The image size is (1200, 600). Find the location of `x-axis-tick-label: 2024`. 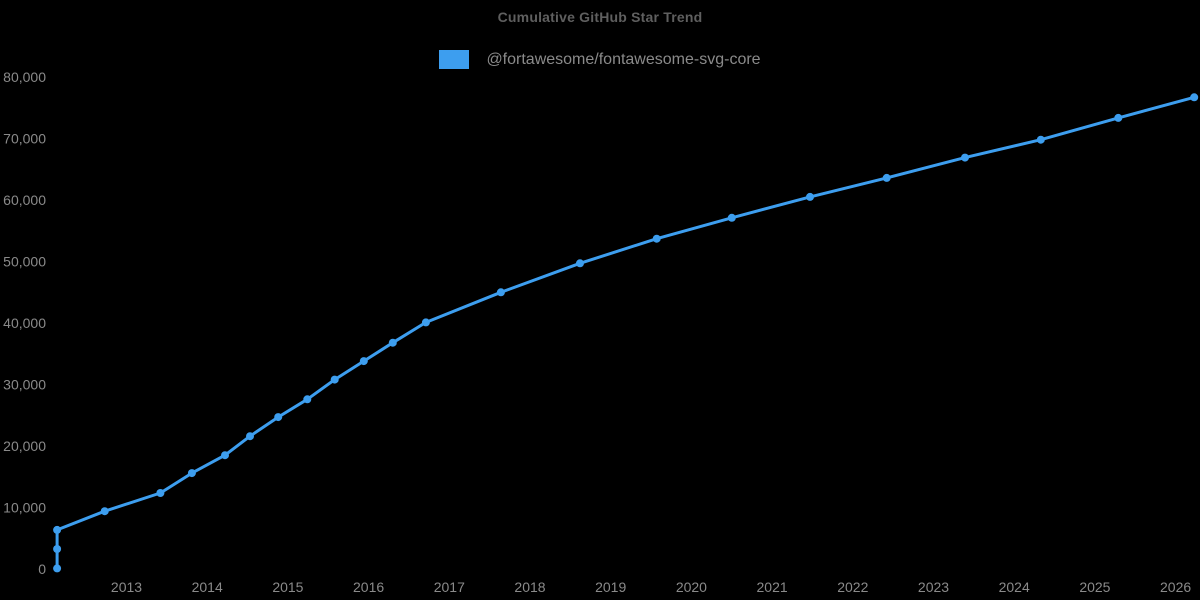

x-axis-tick-label: 2024 is located at coordinates (1014, 587).